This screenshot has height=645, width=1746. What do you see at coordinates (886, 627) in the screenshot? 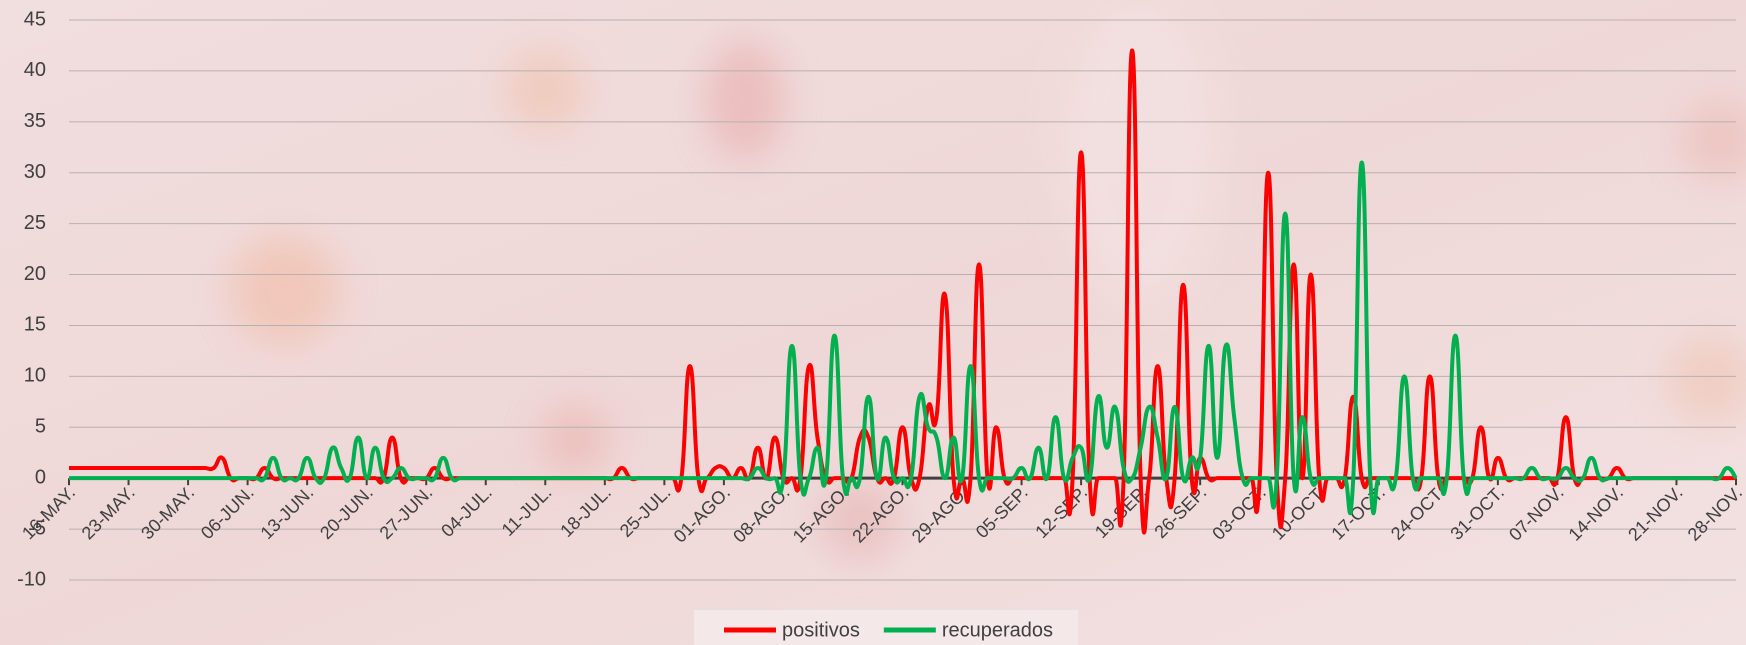
I see `legend: positivos recuperados` at bounding box center [886, 627].